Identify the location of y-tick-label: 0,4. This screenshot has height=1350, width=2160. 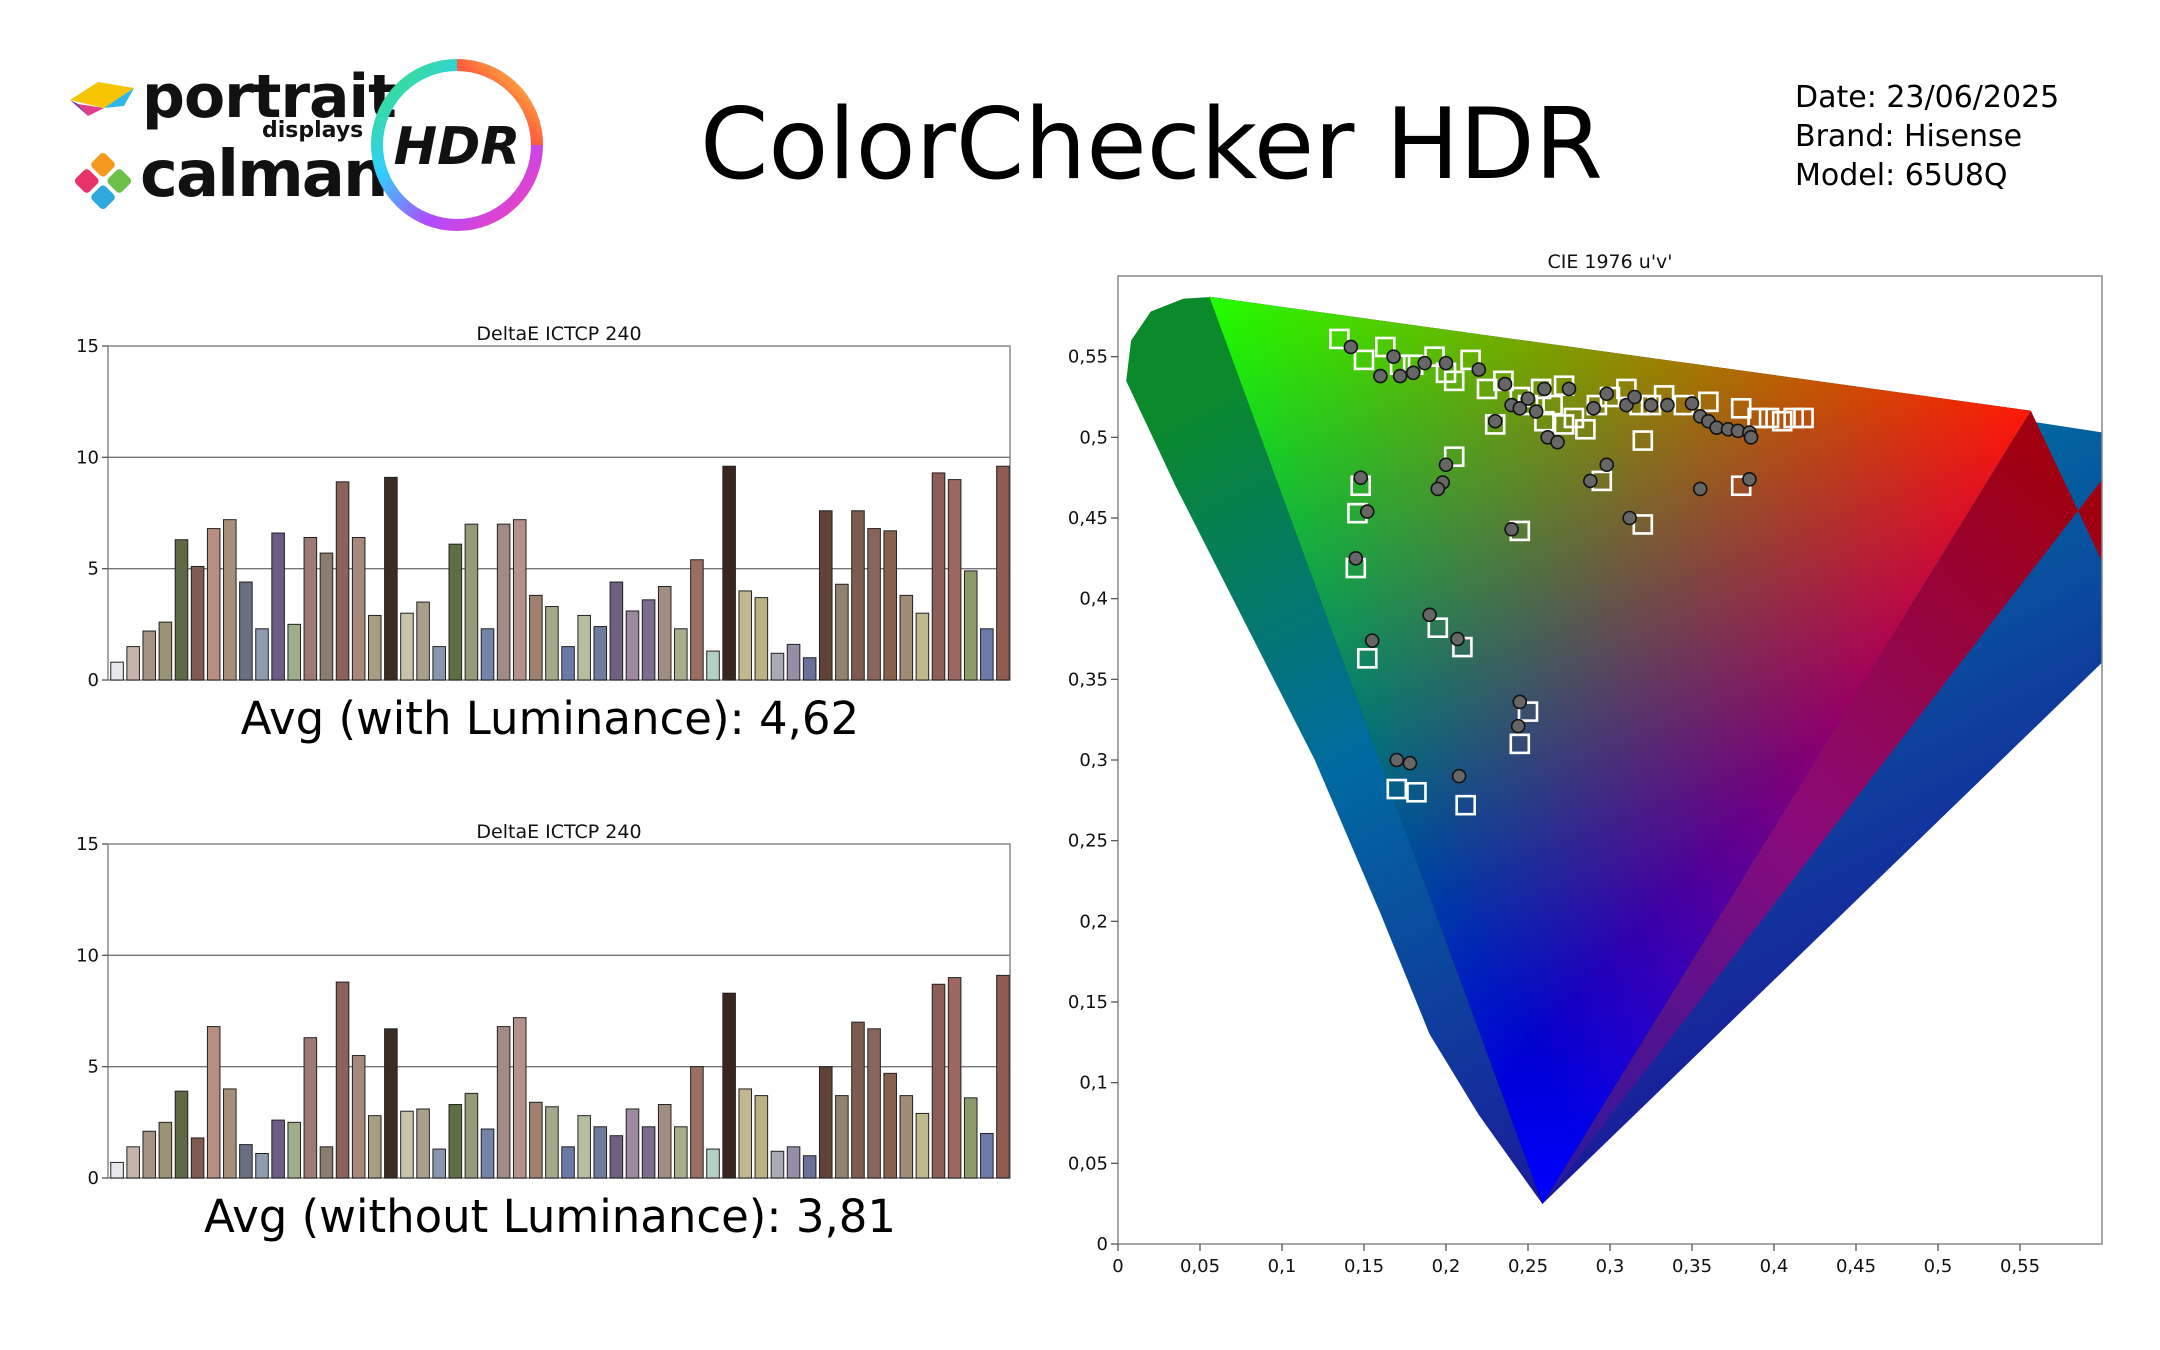
(1093, 599).